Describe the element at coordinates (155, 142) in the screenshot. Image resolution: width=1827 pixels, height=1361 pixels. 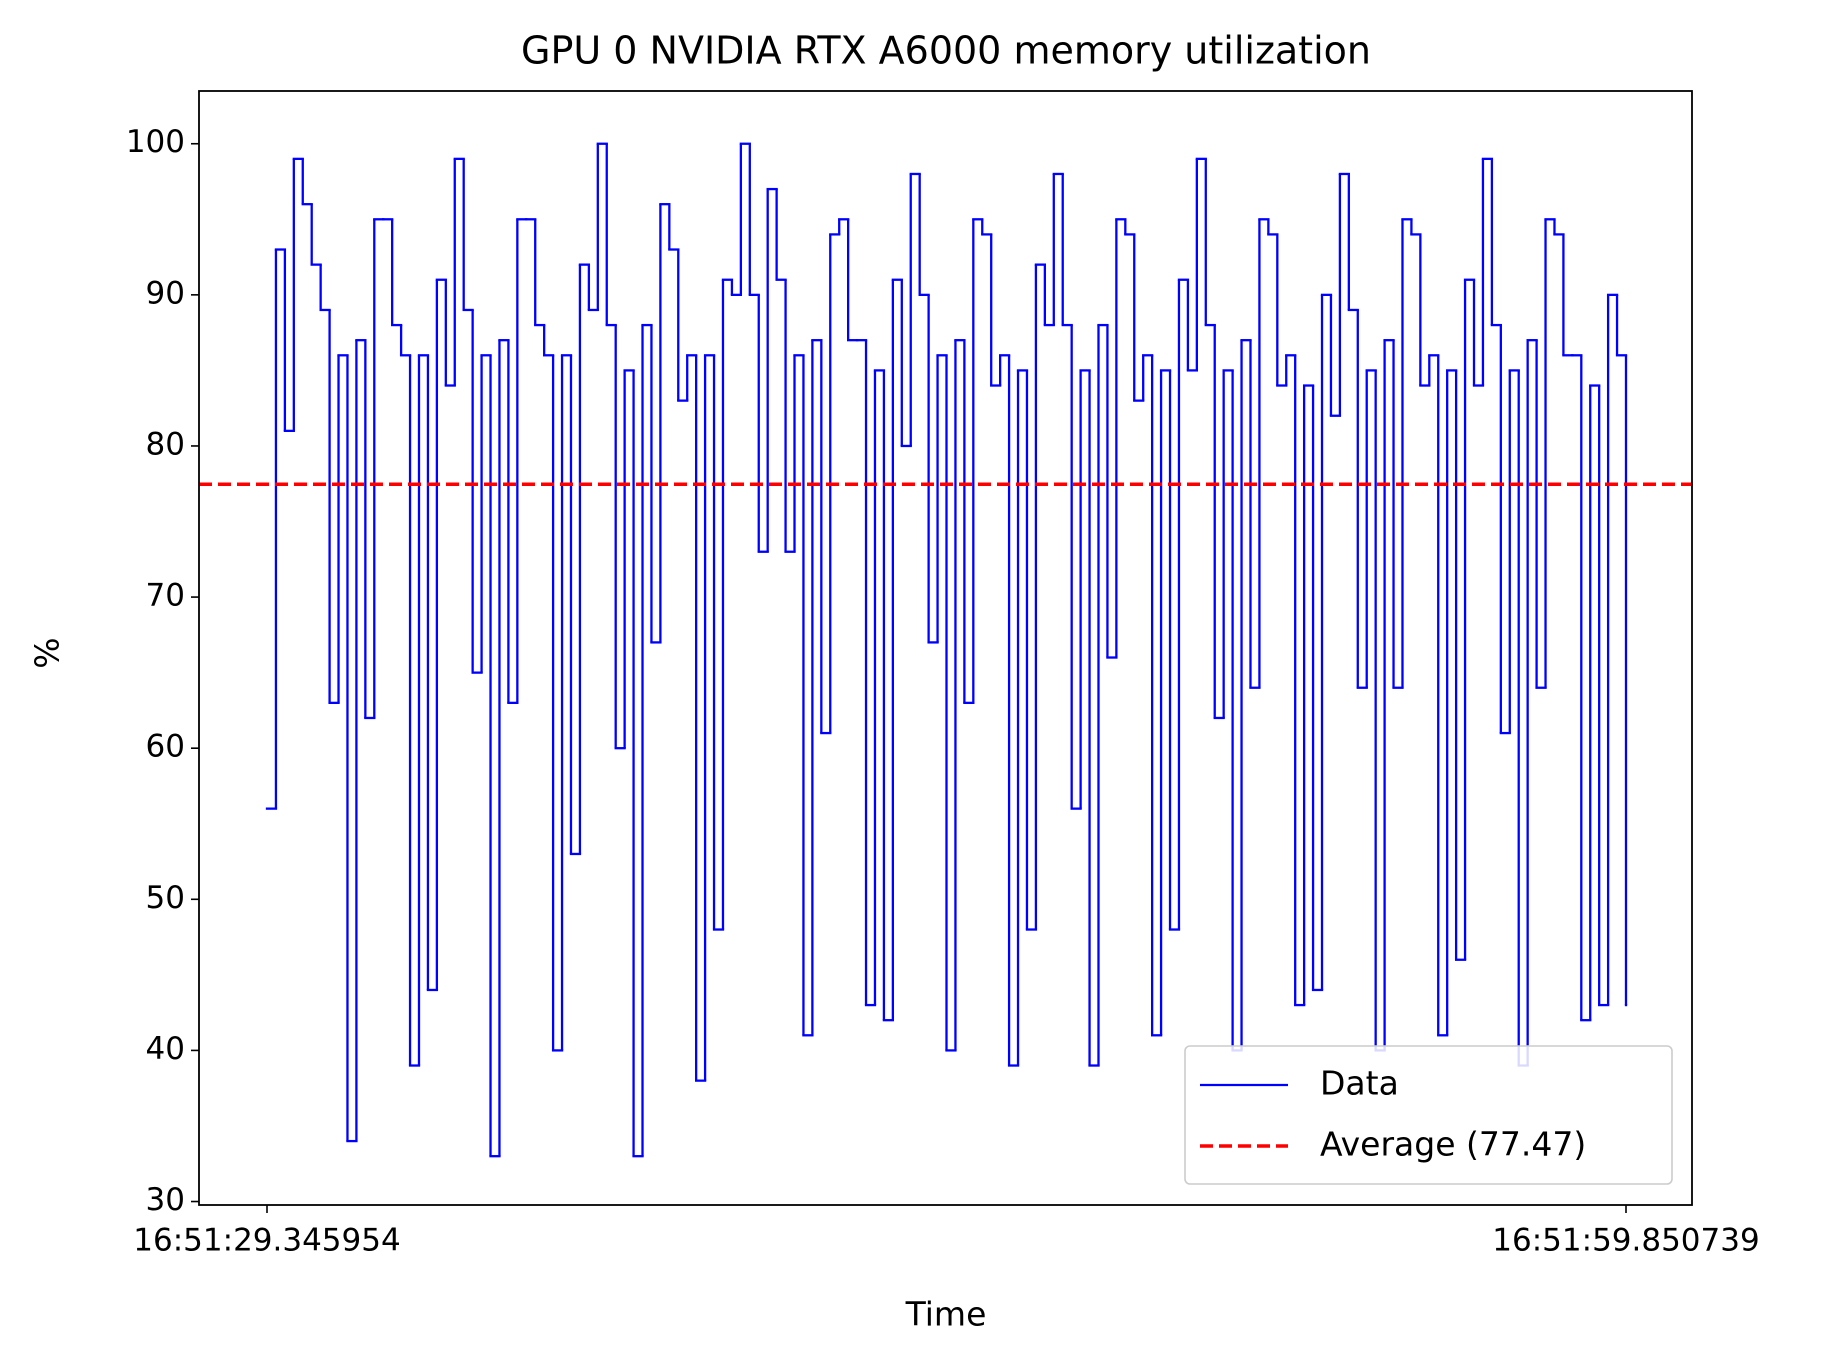
I see `y-tick-label: 100` at that location.